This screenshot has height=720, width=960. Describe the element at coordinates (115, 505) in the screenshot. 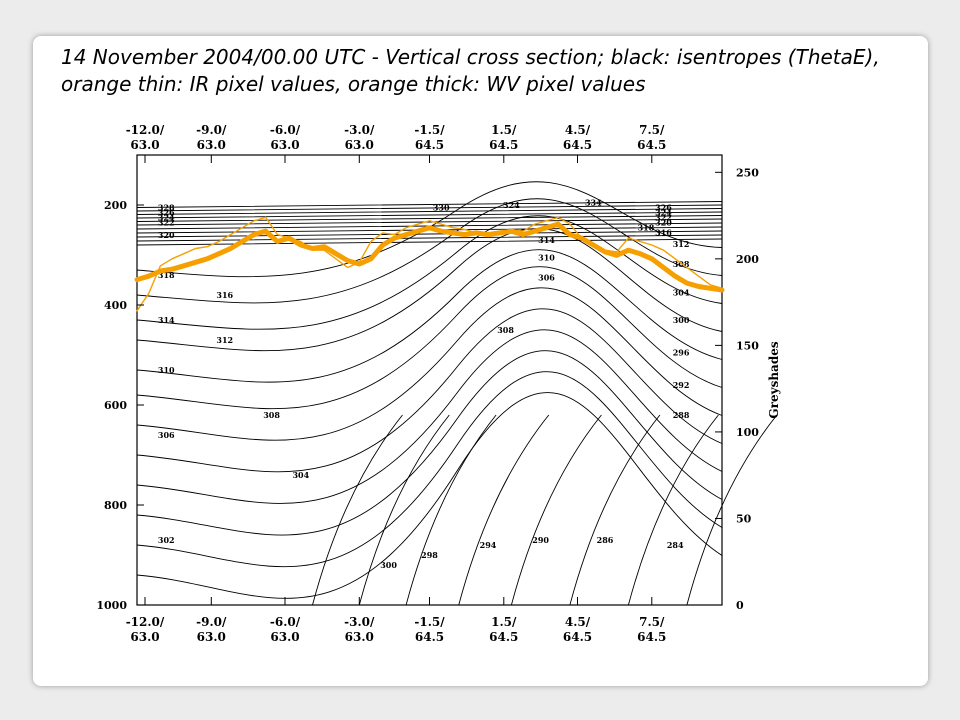

I see `left-tick-label: 800` at that location.